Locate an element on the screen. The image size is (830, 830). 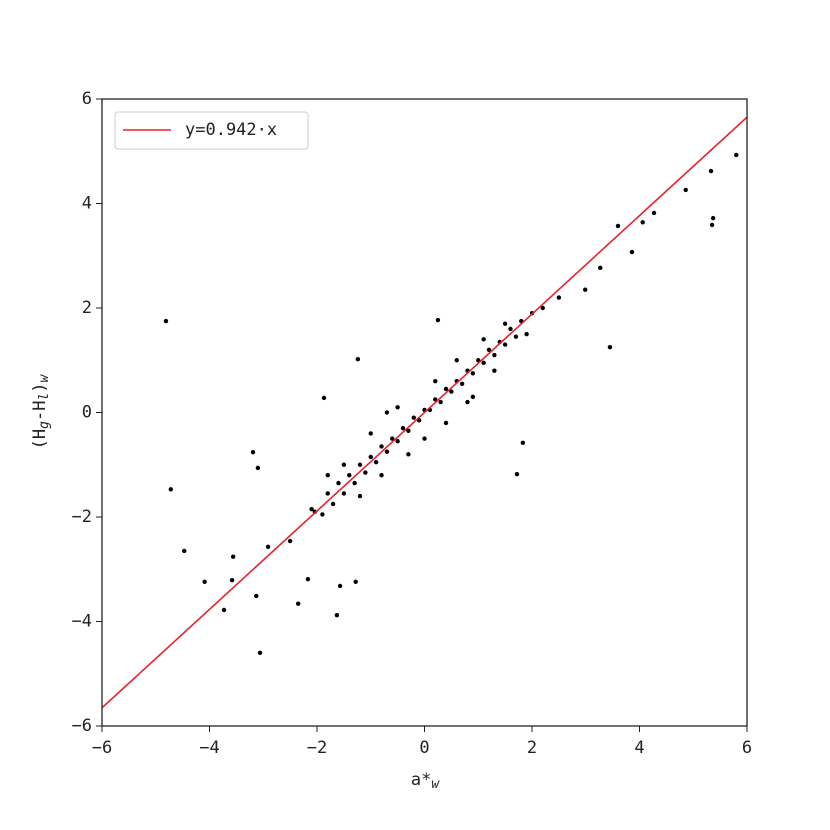
y-tick-label: 2 is located at coordinates (87, 308).